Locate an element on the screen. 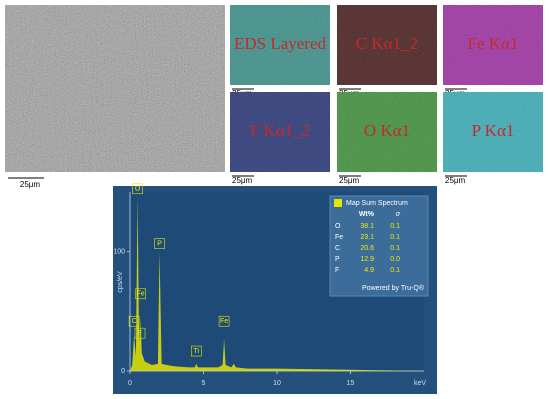 This screenshot has height=399, width=550. map-label: P Kα1 is located at coordinates (493, 130).